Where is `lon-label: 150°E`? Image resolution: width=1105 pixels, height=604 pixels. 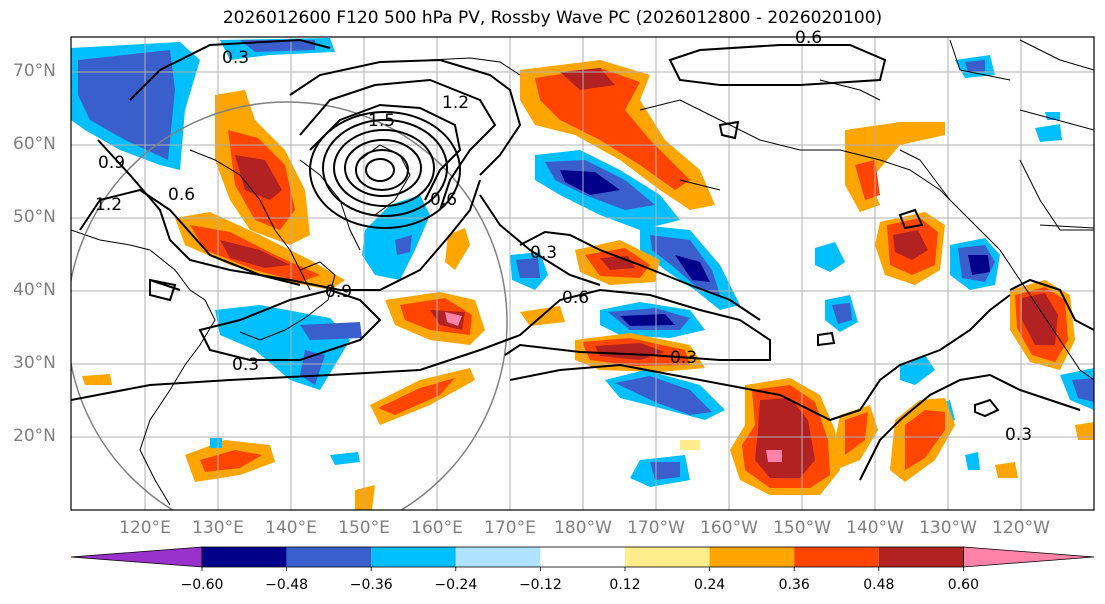 lon-label: 150°E is located at coordinates (364, 528).